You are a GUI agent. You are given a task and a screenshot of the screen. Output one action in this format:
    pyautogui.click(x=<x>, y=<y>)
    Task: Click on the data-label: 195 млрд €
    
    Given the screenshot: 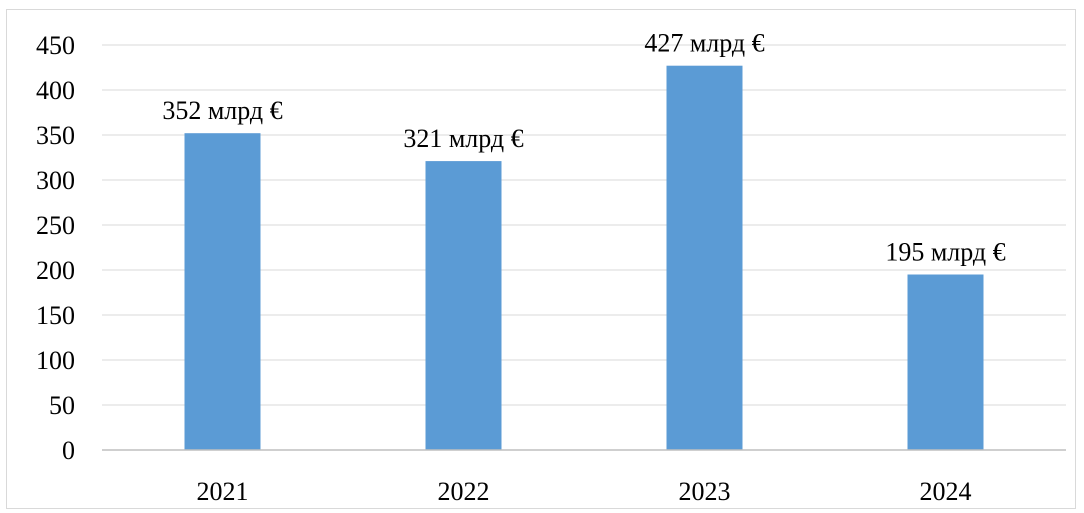 What is the action you would take?
    pyautogui.click(x=945, y=252)
    